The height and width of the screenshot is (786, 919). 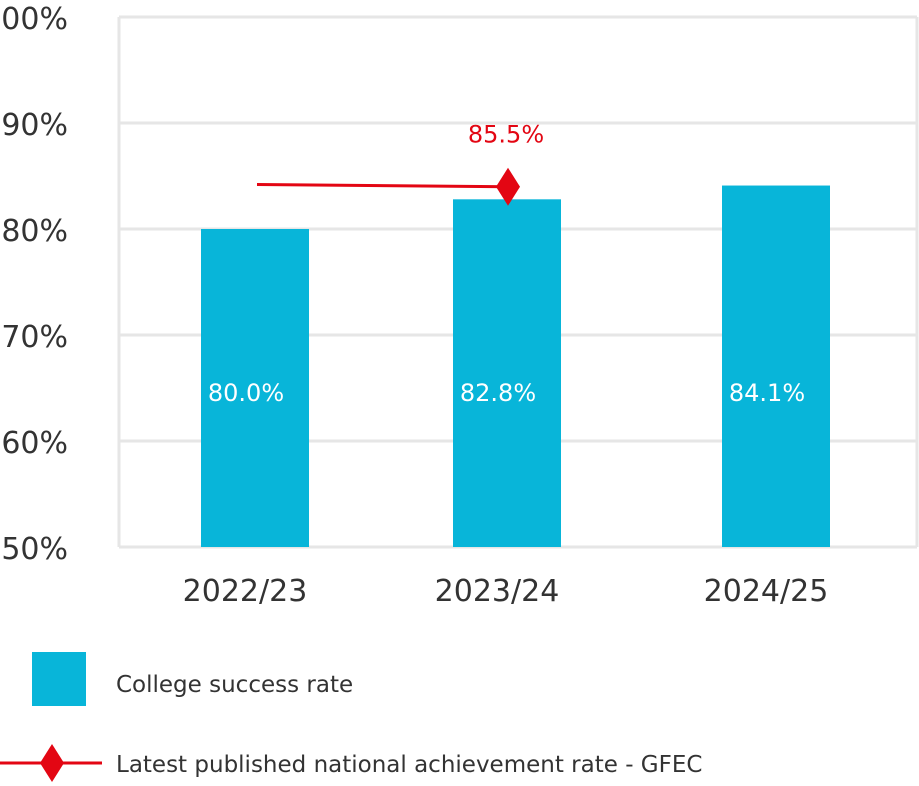 What do you see at coordinates (34, 19) in the screenshot?
I see `y-tick-label: 100%` at bounding box center [34, 19].